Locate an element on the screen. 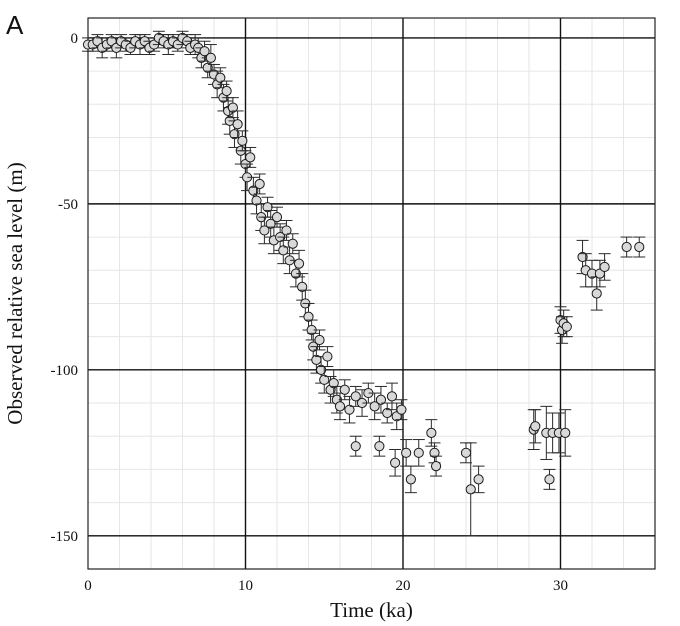  x-tick-label: 20 is located at coordinates (403, 586).